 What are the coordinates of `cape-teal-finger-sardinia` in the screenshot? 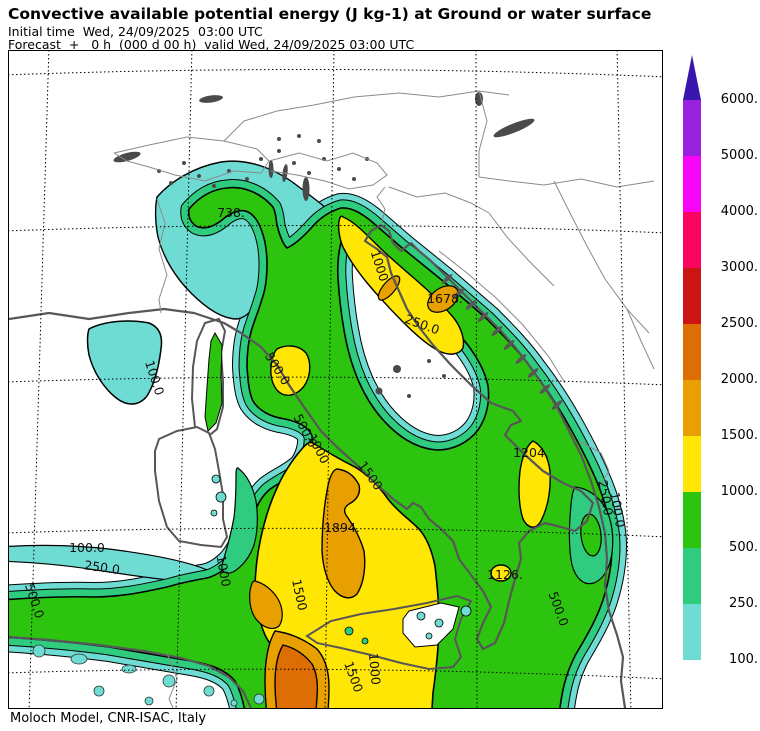 It's located at (239, 520).